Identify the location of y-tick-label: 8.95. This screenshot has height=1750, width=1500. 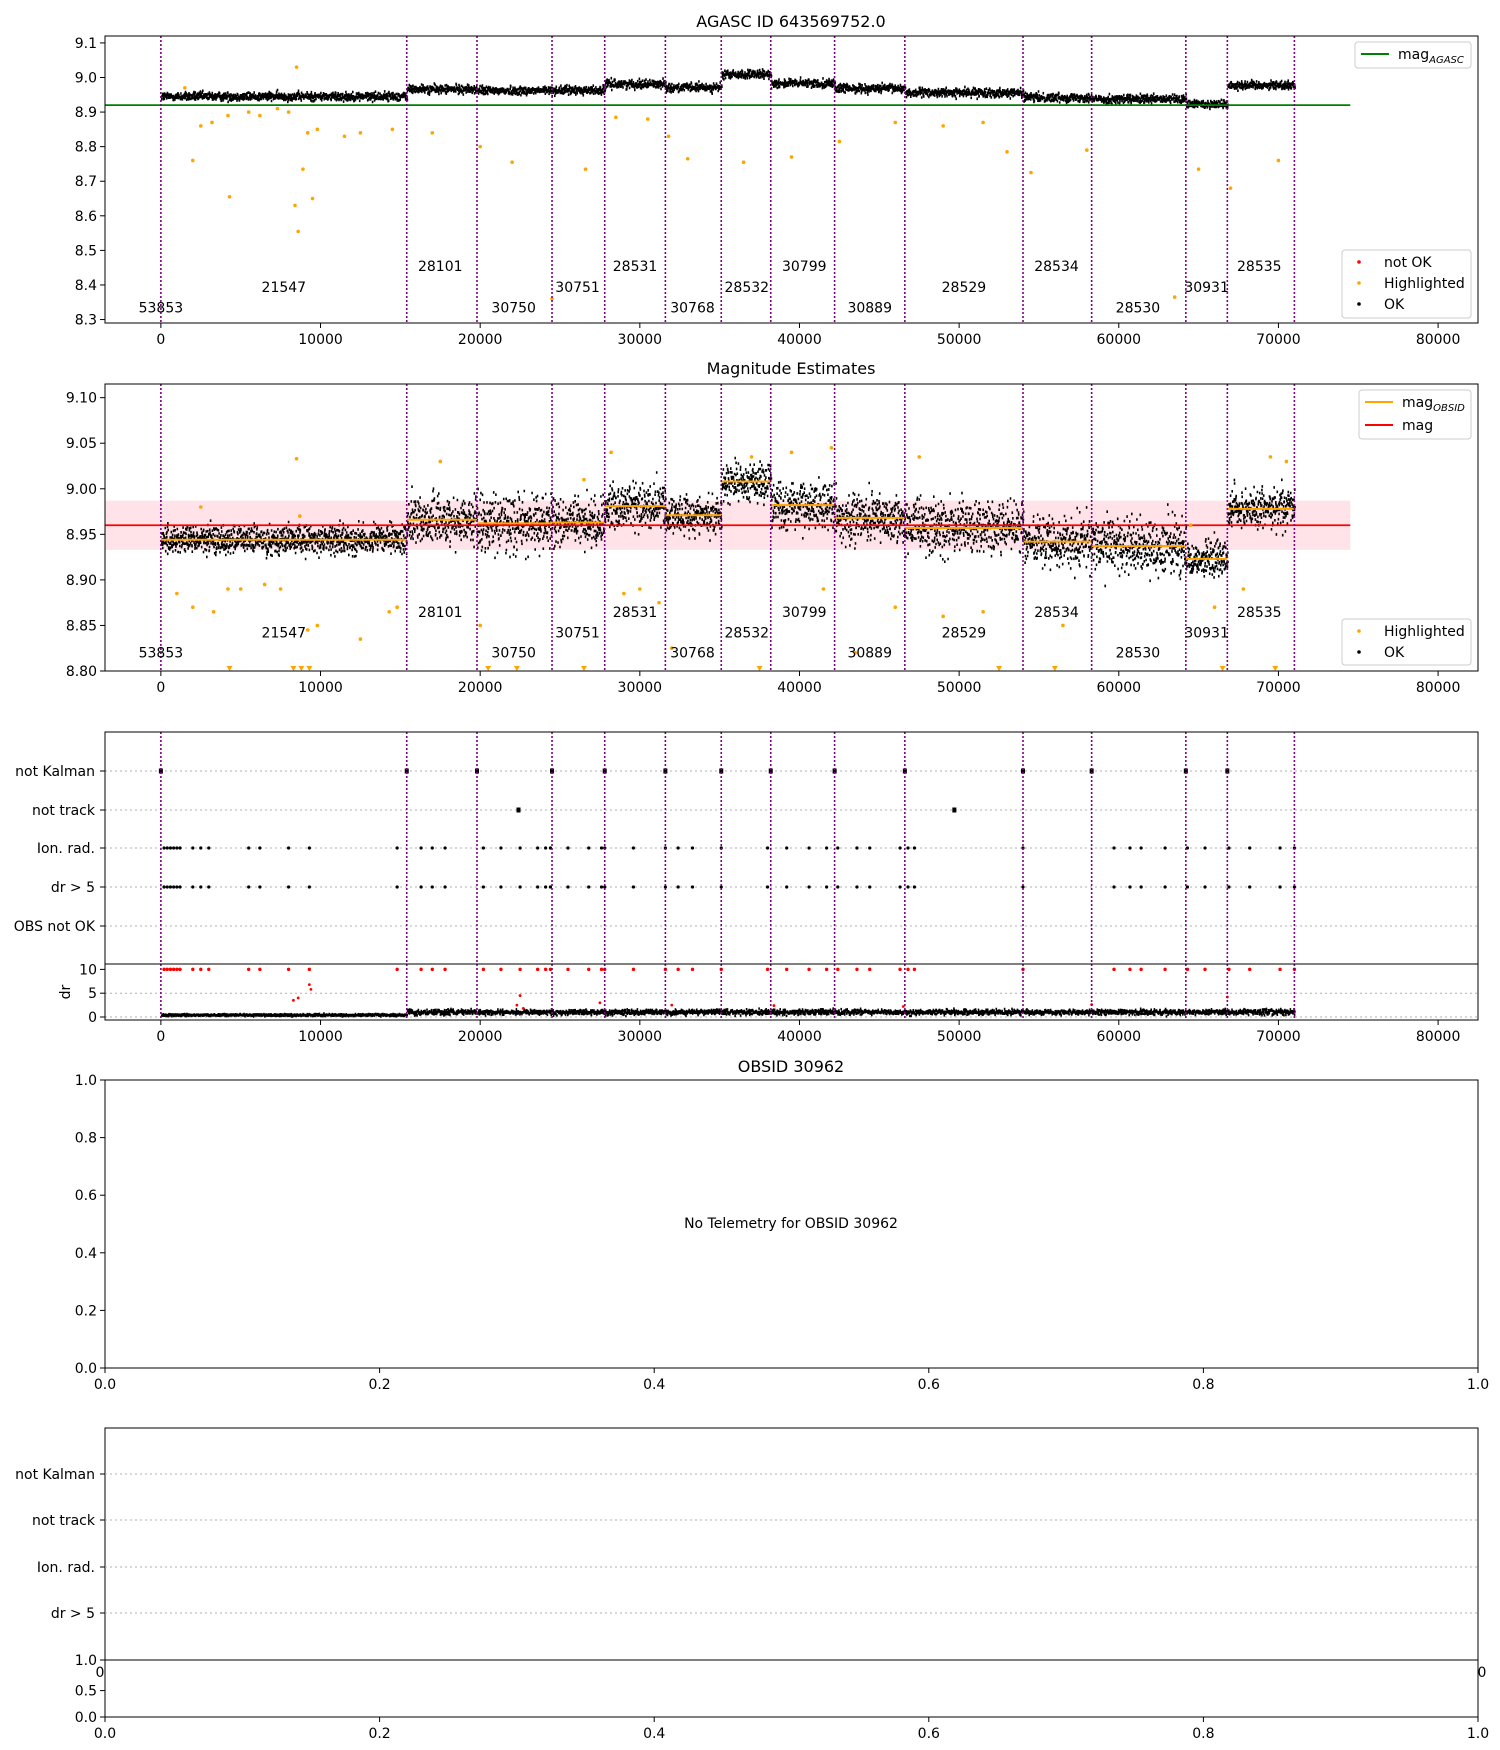
(81, 535).